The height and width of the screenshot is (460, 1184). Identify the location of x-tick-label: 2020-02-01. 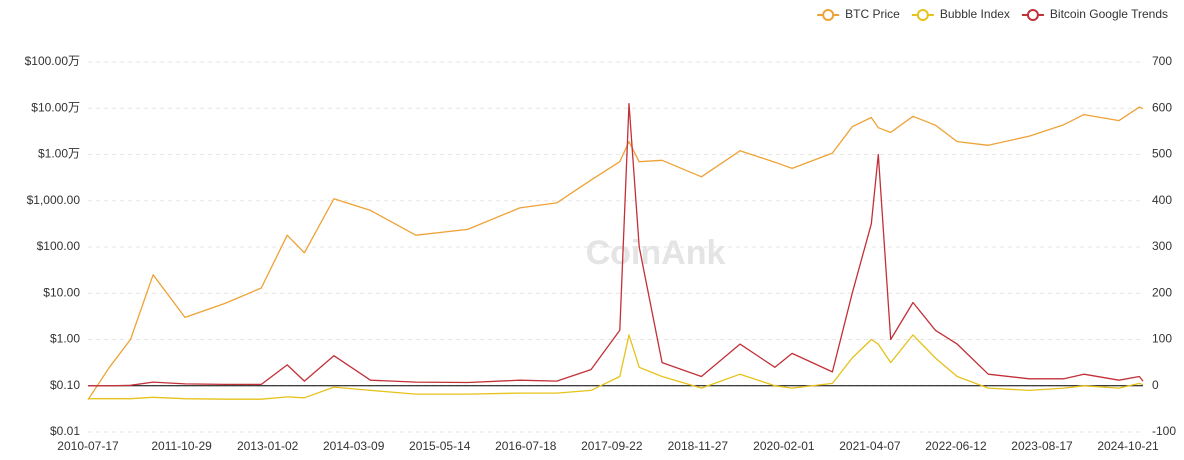
(784, 446).